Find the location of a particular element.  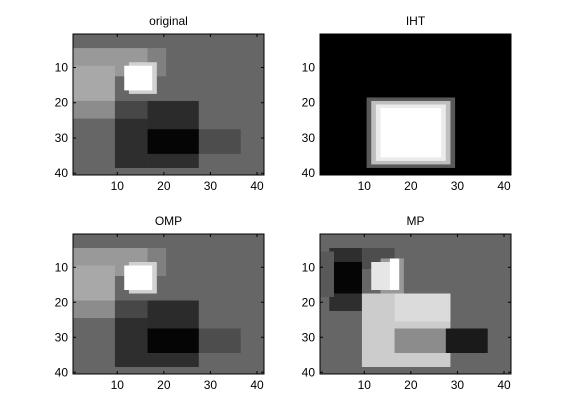

panel-title: MP is located at coordinates (416, 221).